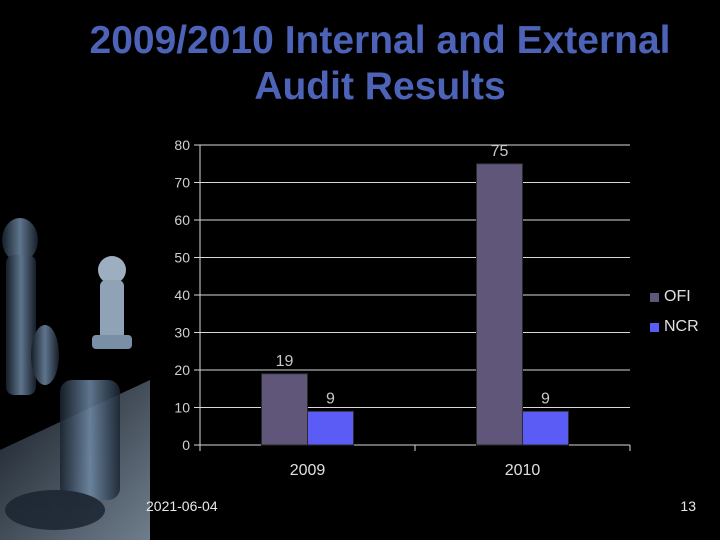 Image resolution: width=720 pixels, height=540 pixels. I want to click on y-tick-label: 50, so click(182, 258).